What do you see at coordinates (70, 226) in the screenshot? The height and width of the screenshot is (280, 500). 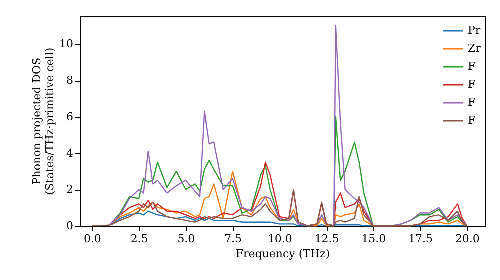 I see `y-tick-label: 0` at bounding box center [70, 226].